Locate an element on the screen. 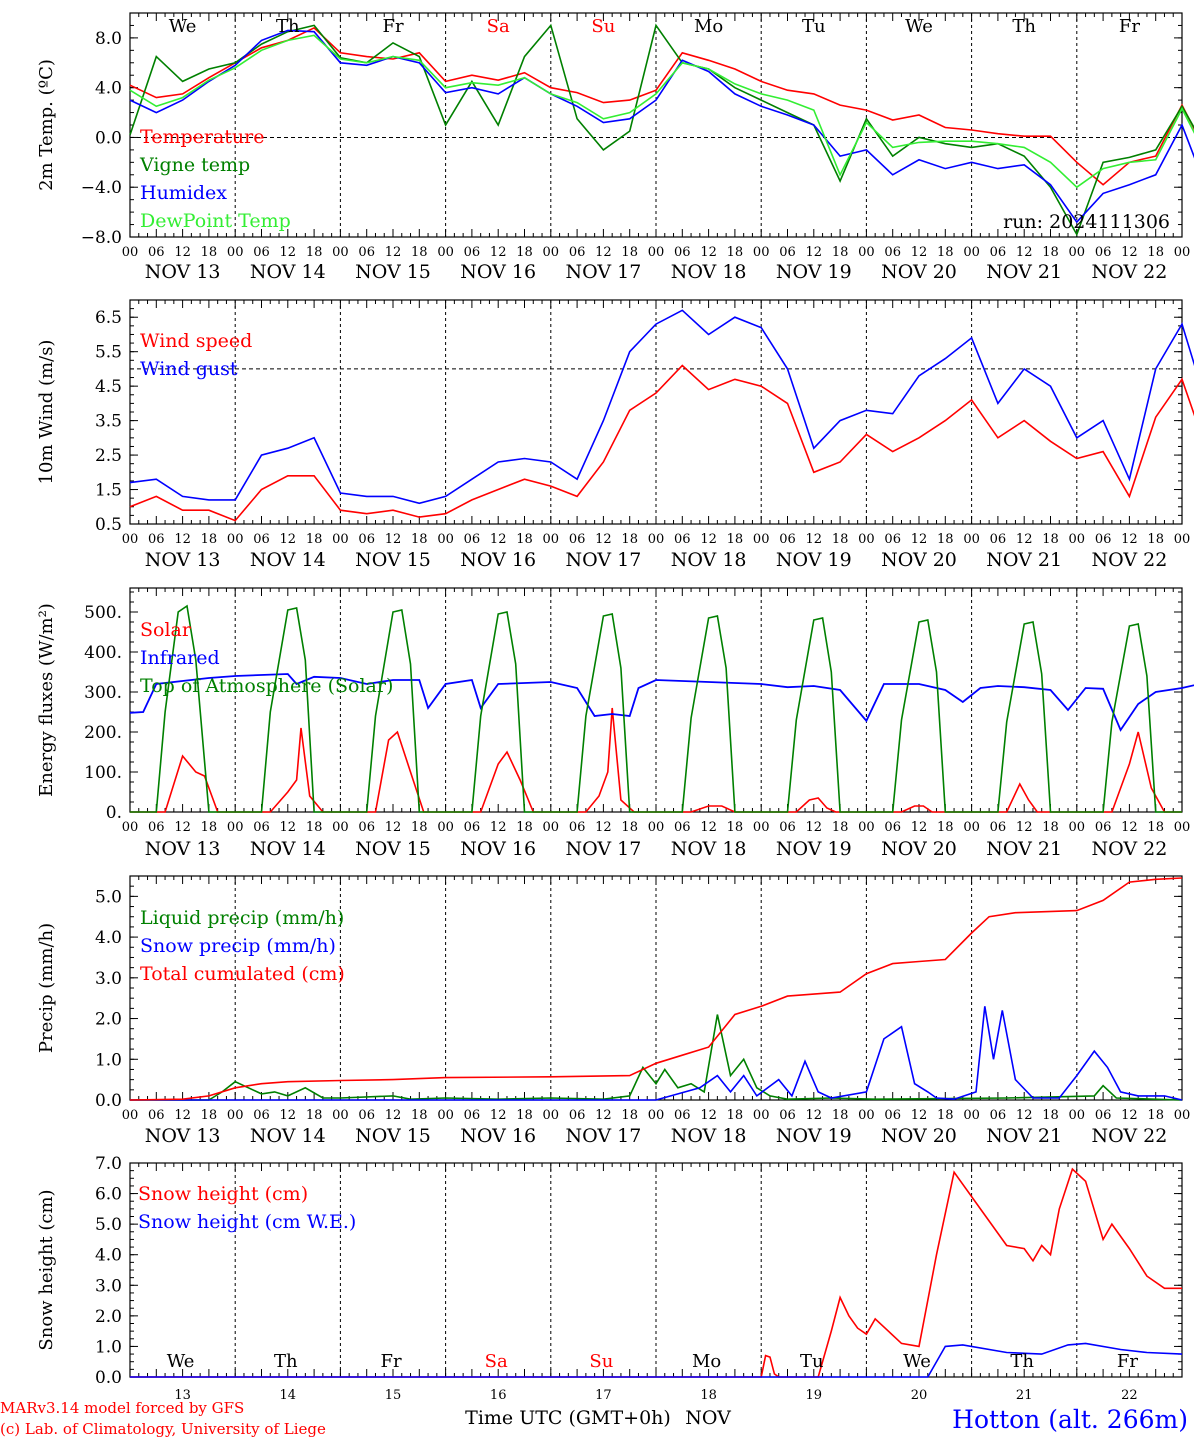  plot-frame is located at coordinates (656, 412).